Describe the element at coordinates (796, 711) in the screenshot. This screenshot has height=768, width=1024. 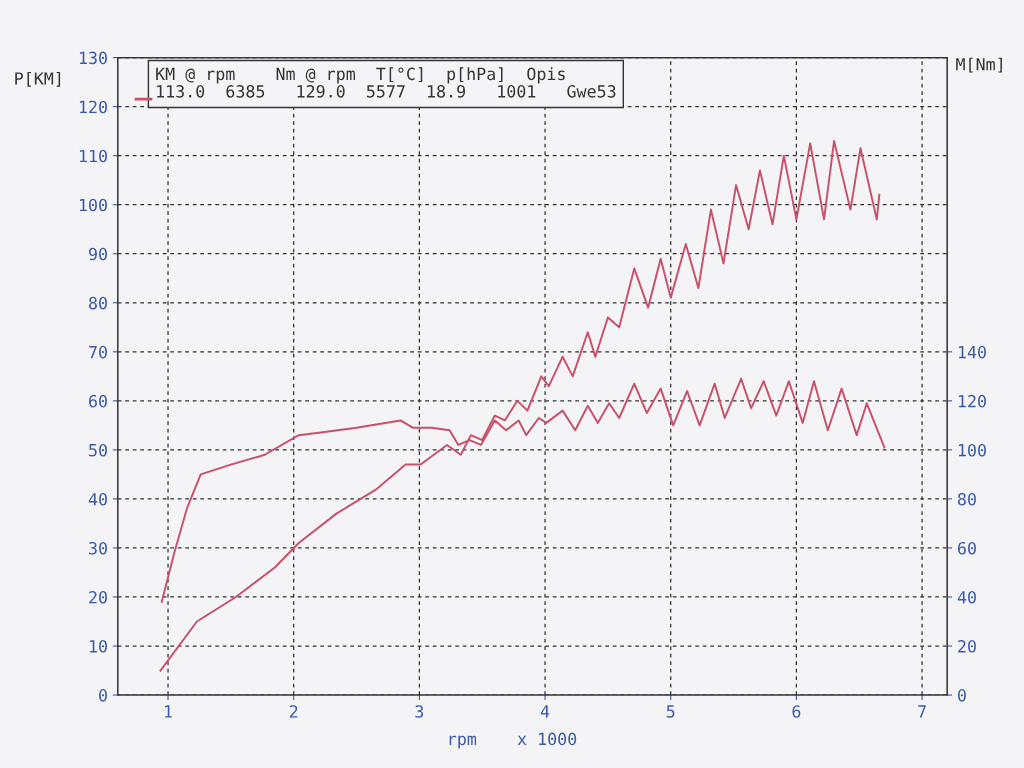
I see `x-tick-label: 6` at that location.